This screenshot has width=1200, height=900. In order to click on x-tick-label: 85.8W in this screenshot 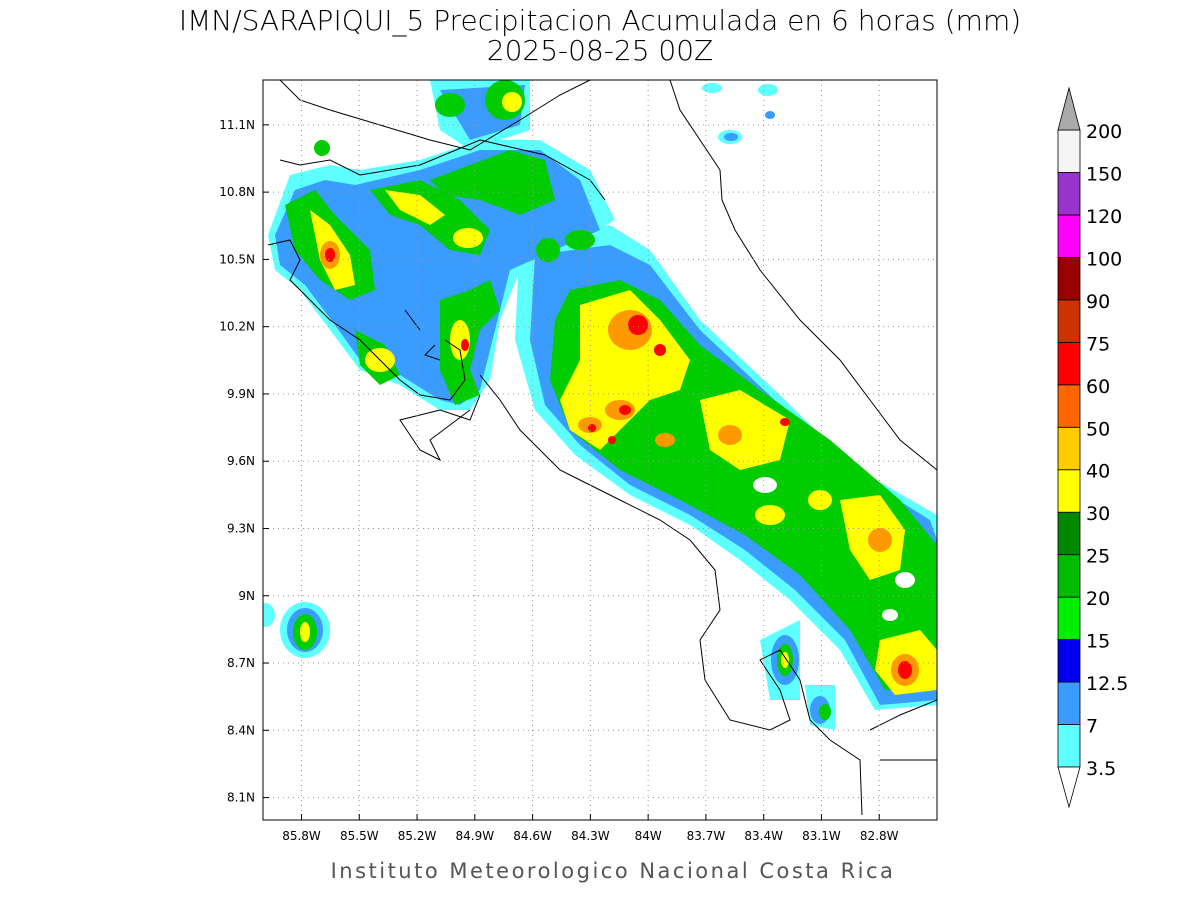, I will do `click(301, 836)`.